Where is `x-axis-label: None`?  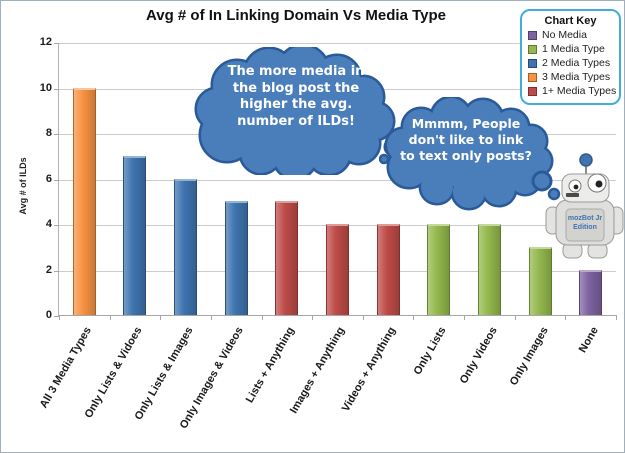 x-axis-label: None is located at coordinates (589, 340).